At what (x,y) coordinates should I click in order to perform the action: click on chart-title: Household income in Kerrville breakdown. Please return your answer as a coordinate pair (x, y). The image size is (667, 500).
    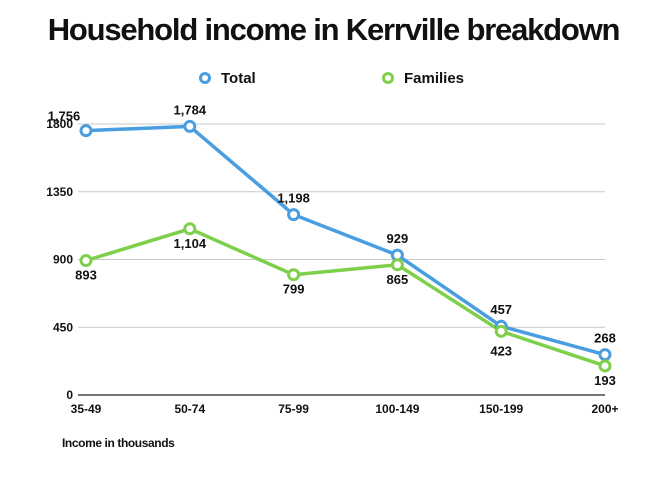
    Looking at the image, I should click on (334, 29).